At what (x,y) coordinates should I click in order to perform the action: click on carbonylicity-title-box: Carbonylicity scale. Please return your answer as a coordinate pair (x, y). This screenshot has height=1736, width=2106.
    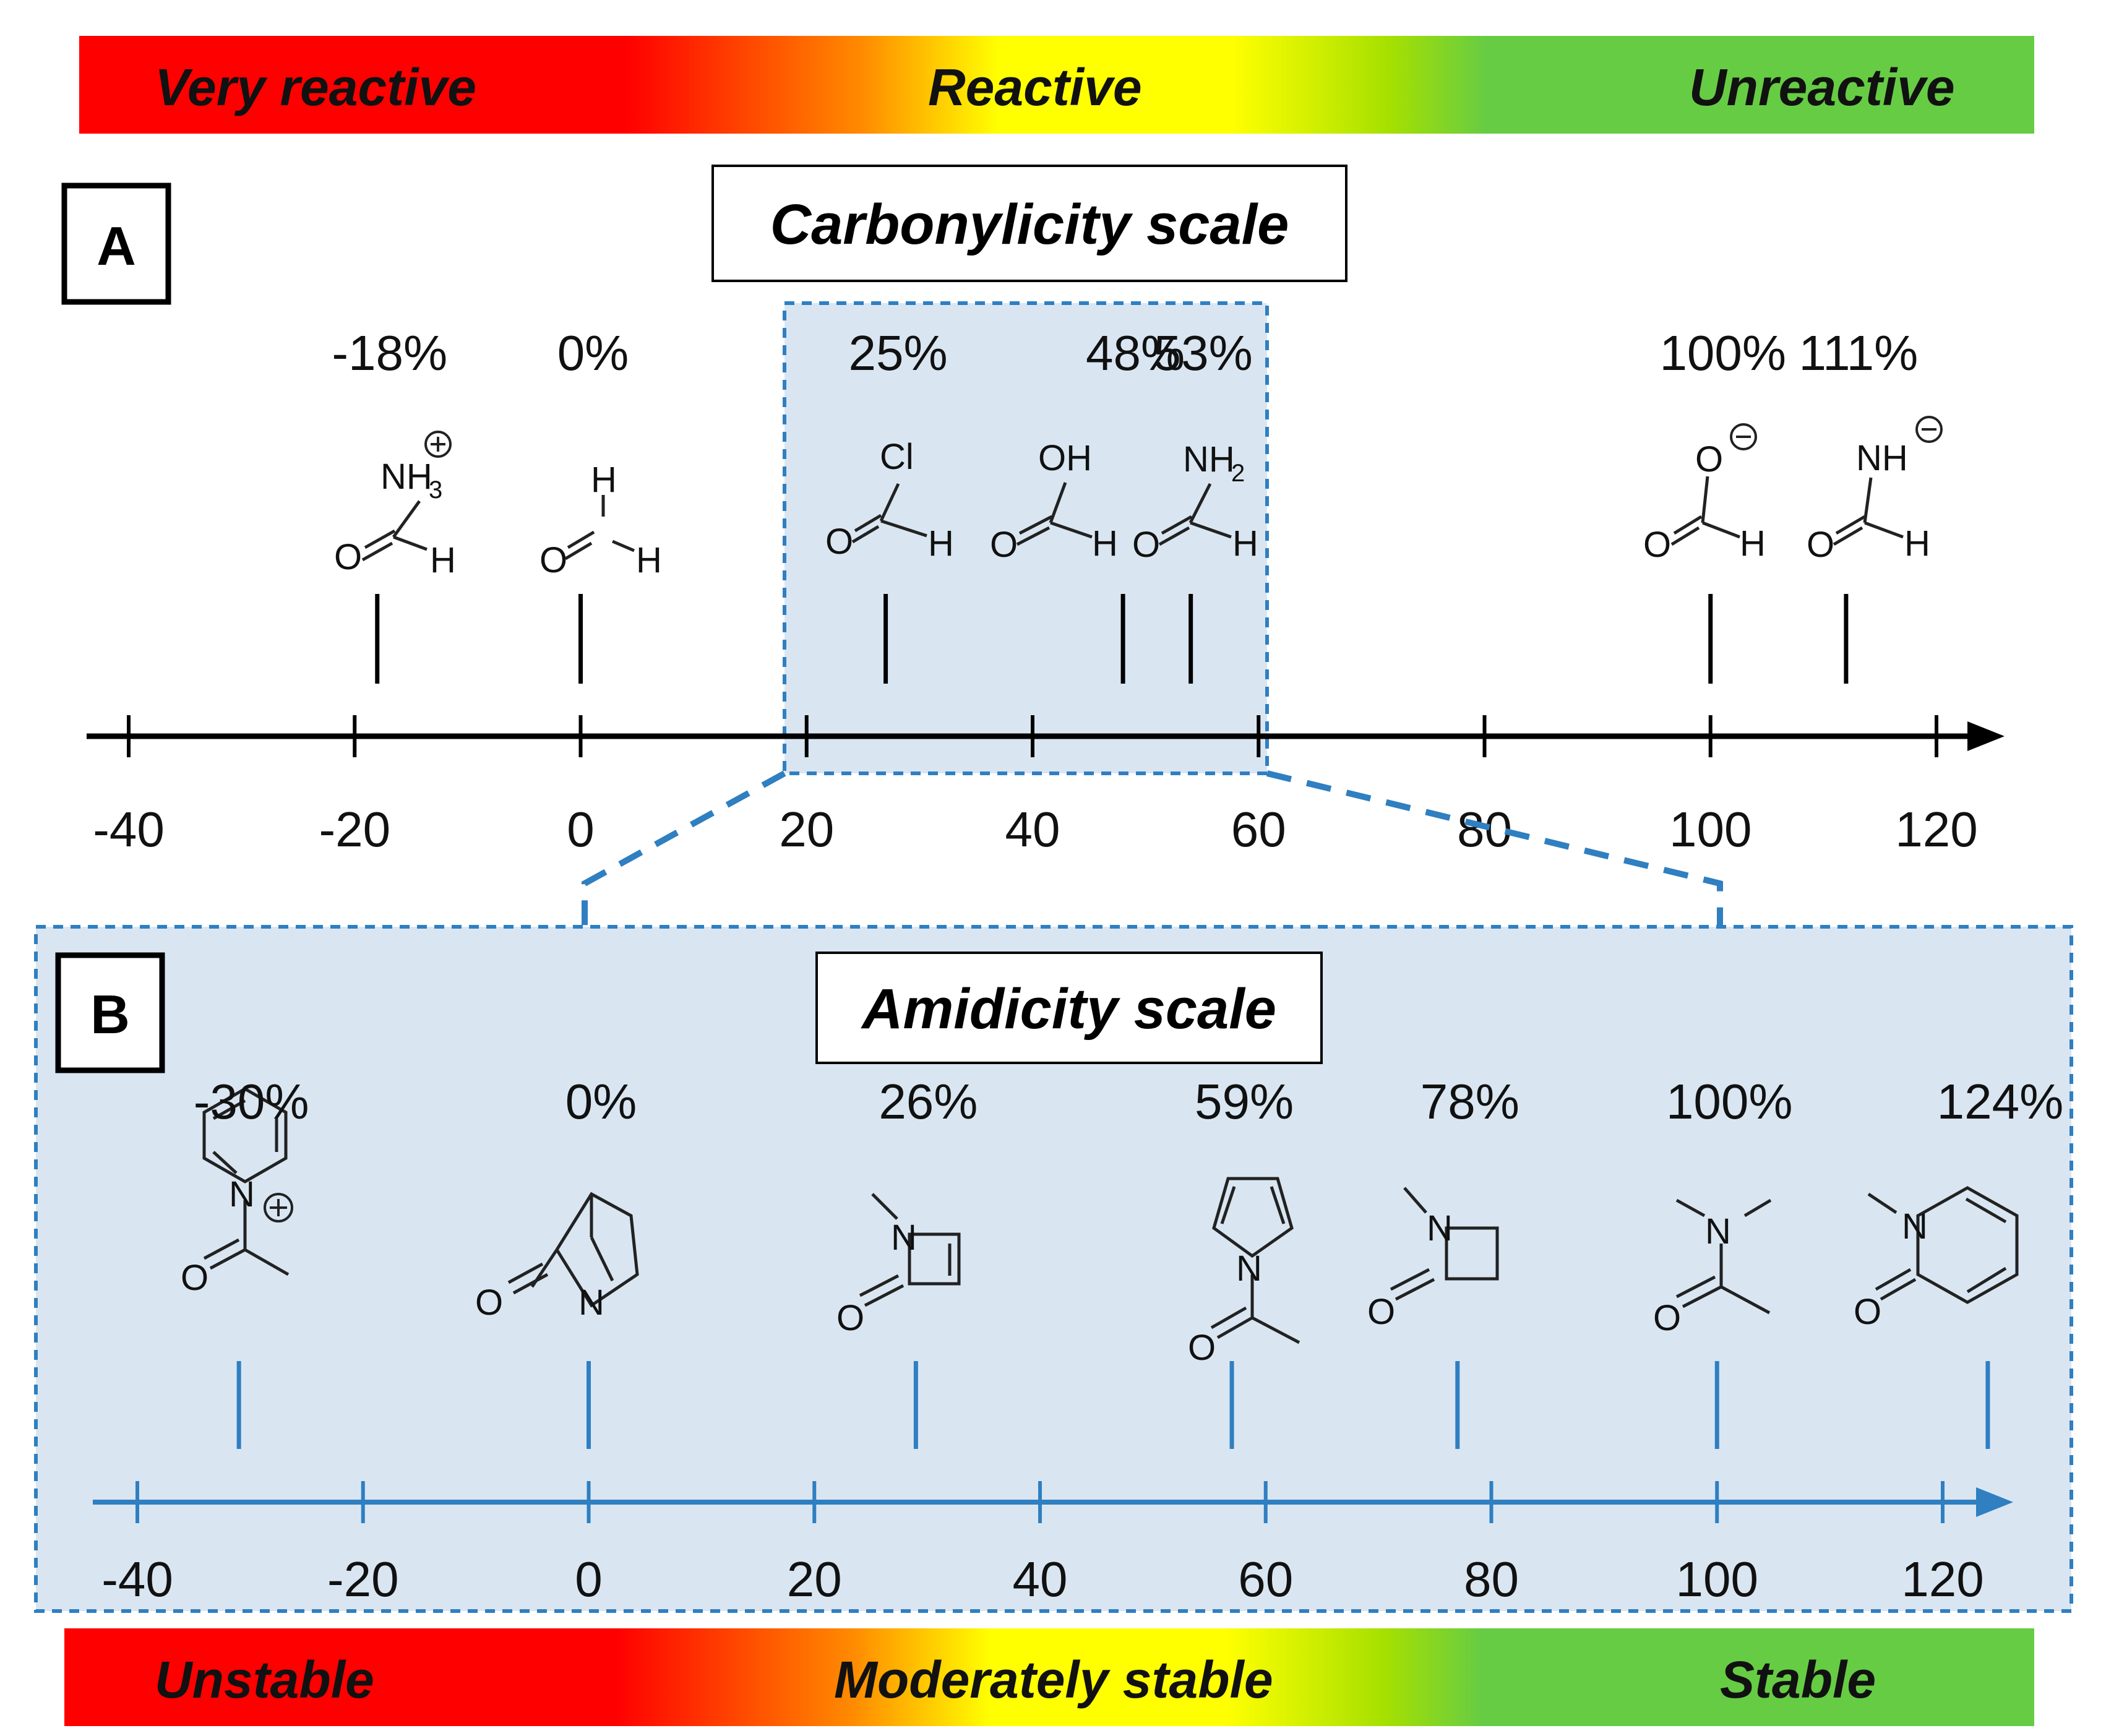
    Looking at the image, I should click on (1029, 223).